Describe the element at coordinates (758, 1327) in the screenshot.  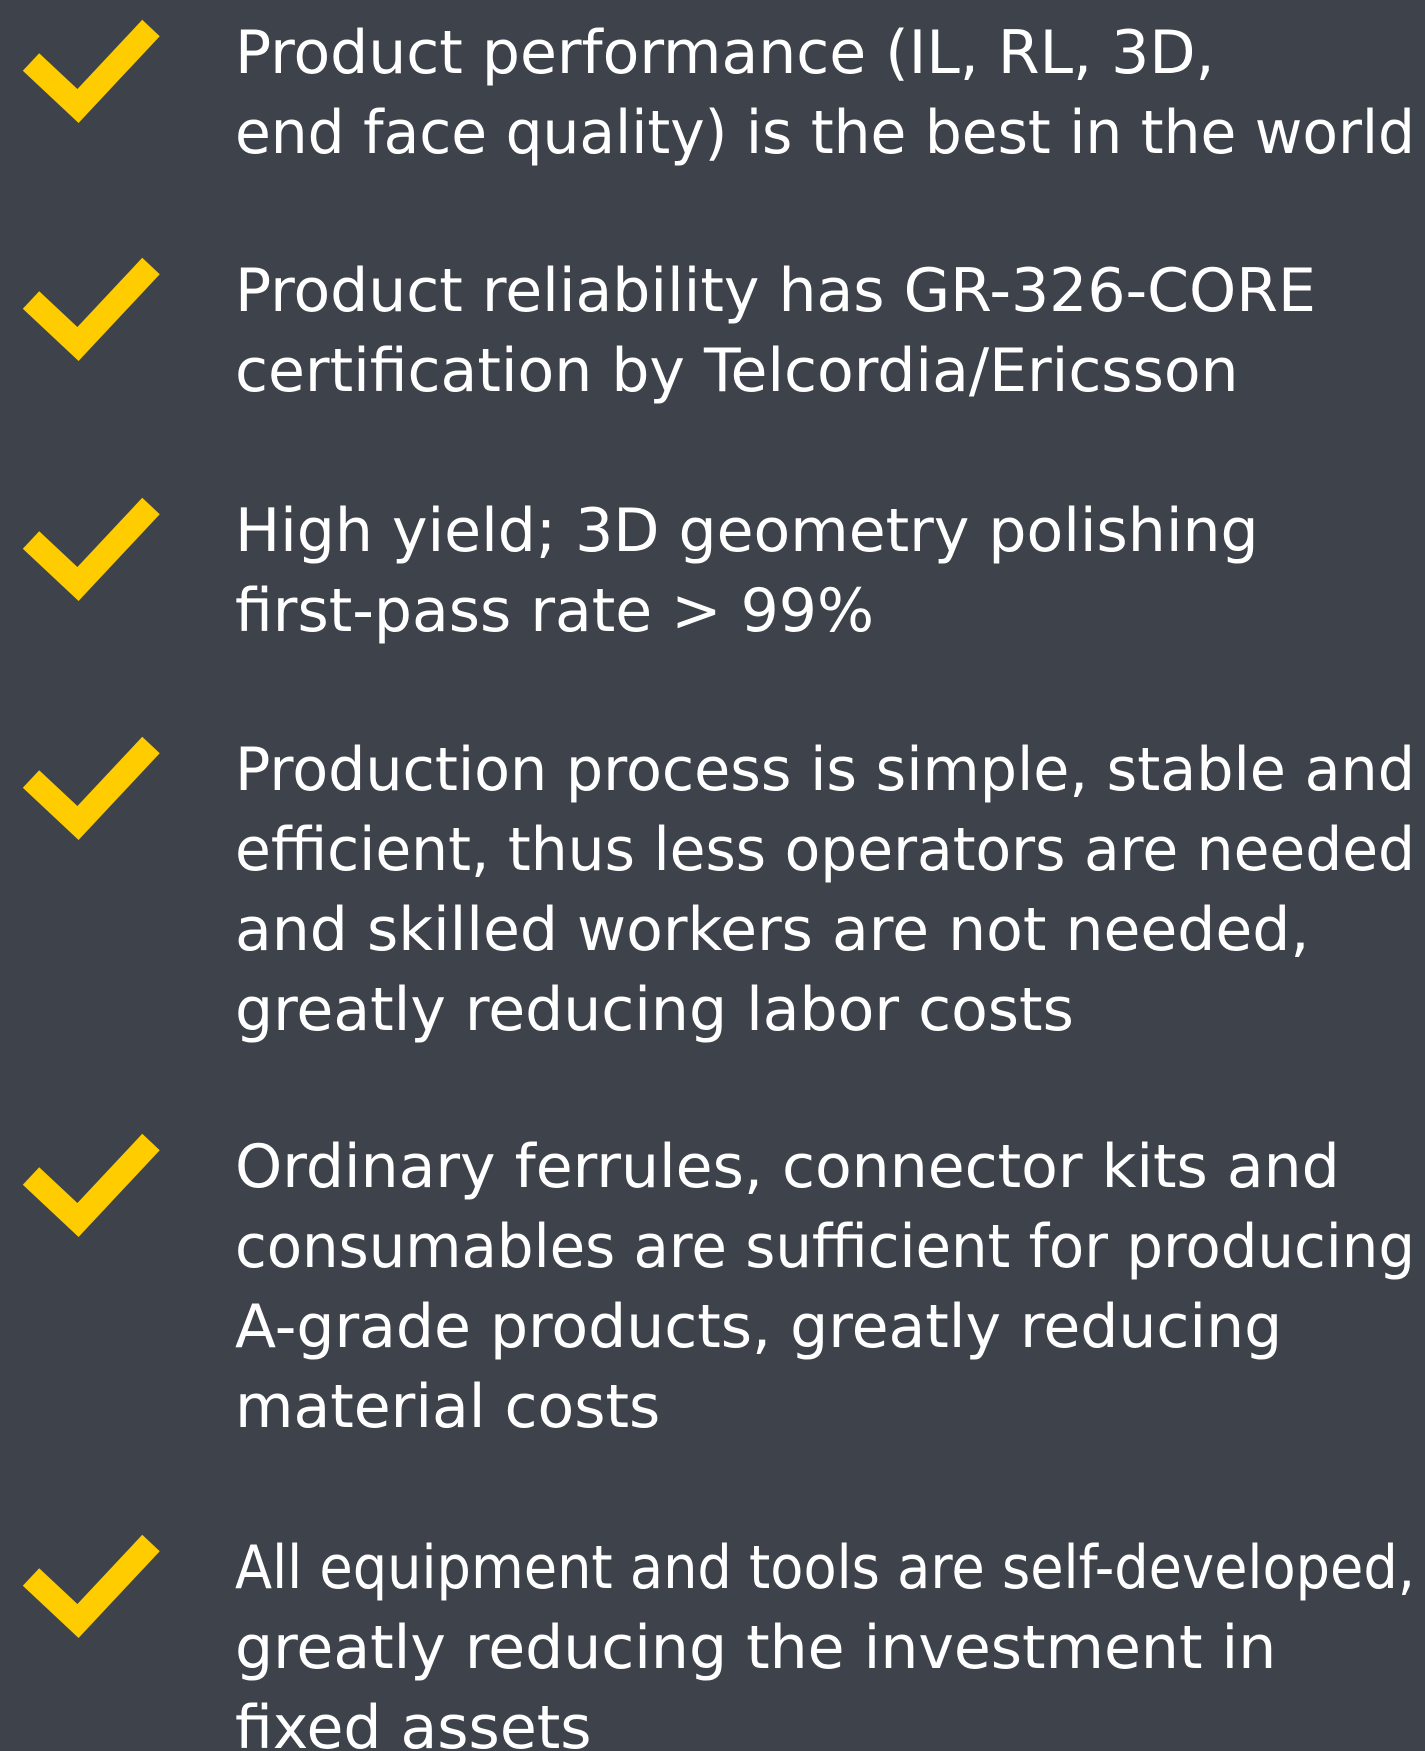
I see `item-text-line: A-grade products, greatly reducing` at that location.